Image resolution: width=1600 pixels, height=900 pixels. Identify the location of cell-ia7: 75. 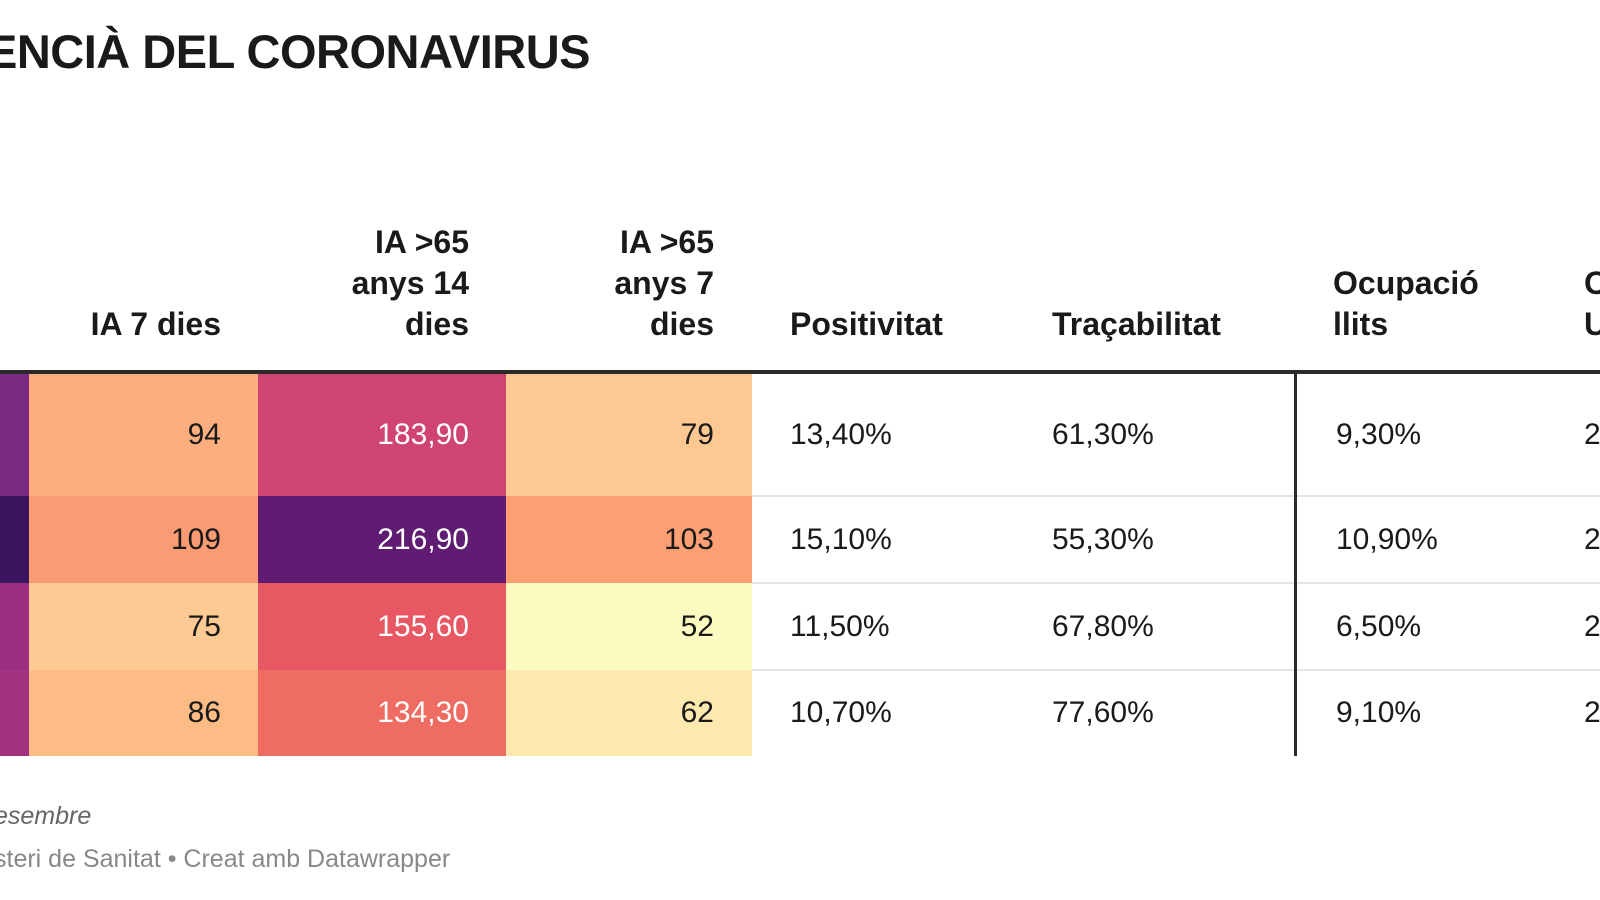
(204, 626).